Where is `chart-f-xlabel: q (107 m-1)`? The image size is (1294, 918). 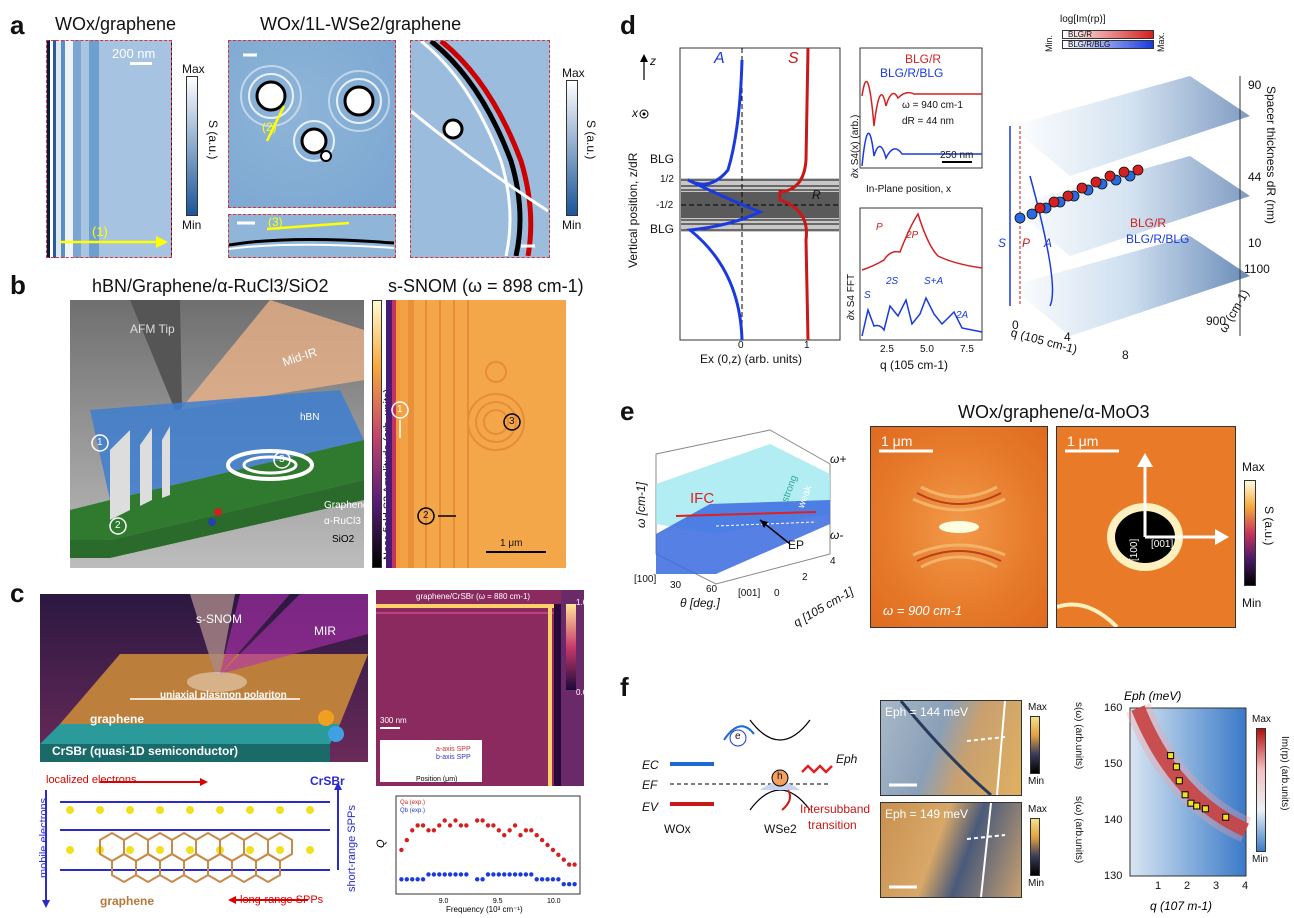
chart-f-xlabel: q (107 m-1) is located at coordinates (1181, 906).